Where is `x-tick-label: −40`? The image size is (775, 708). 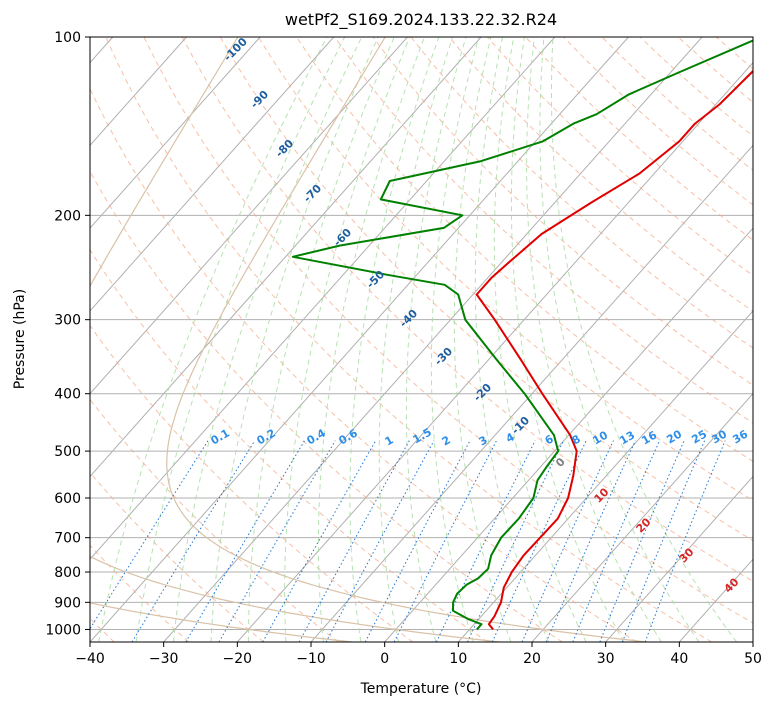 x-tick-label: −40 is located at coordinates (90, 659).